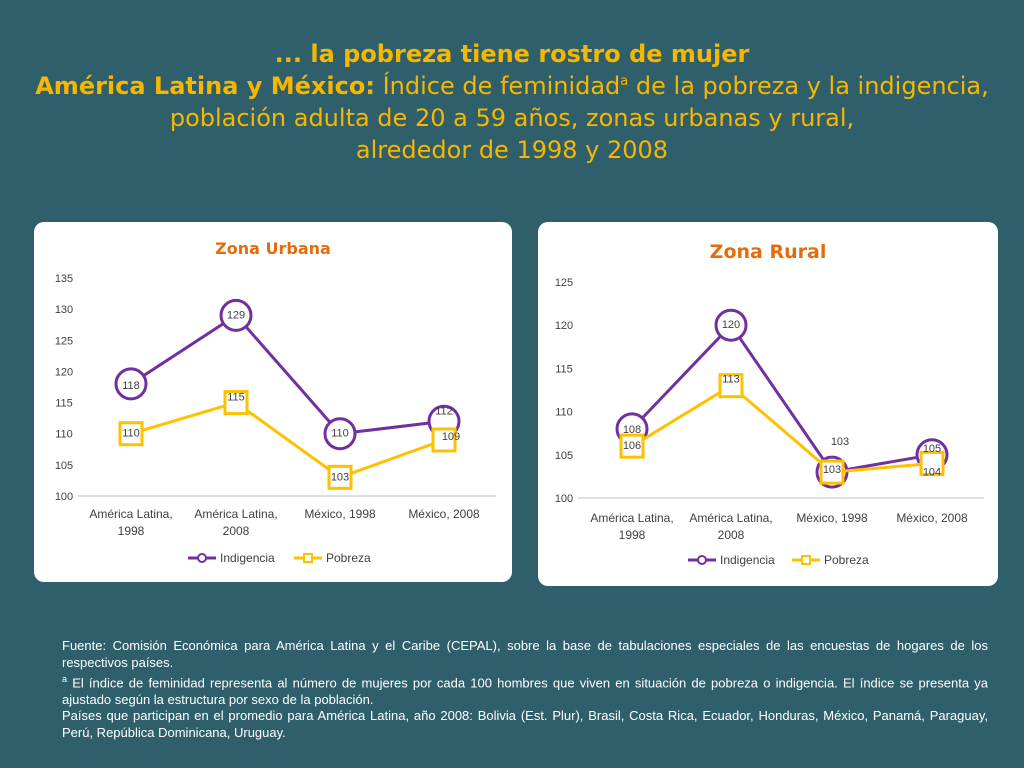 The width and height of the screenshot is (1024, 768). What do you see at coordinates (932, 472) in the screenshot?
I see `data-label: 104` at bounding box center [932, 472].